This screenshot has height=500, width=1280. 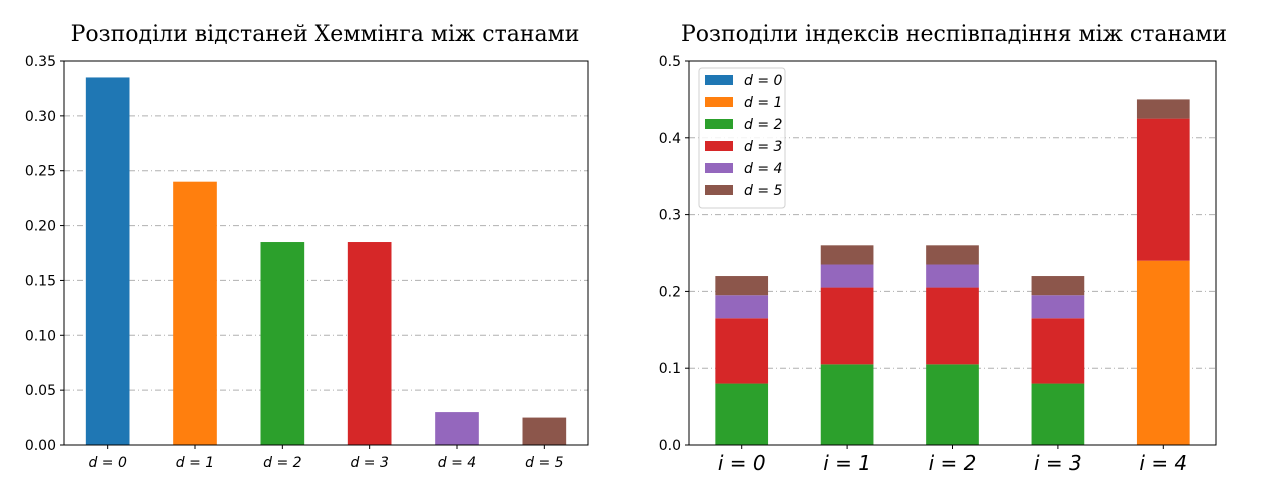 What do you see at coordinates (742, 463) in the screenshot?
I see `x-tick-label: i = 0` at bounding box center [742, 463].